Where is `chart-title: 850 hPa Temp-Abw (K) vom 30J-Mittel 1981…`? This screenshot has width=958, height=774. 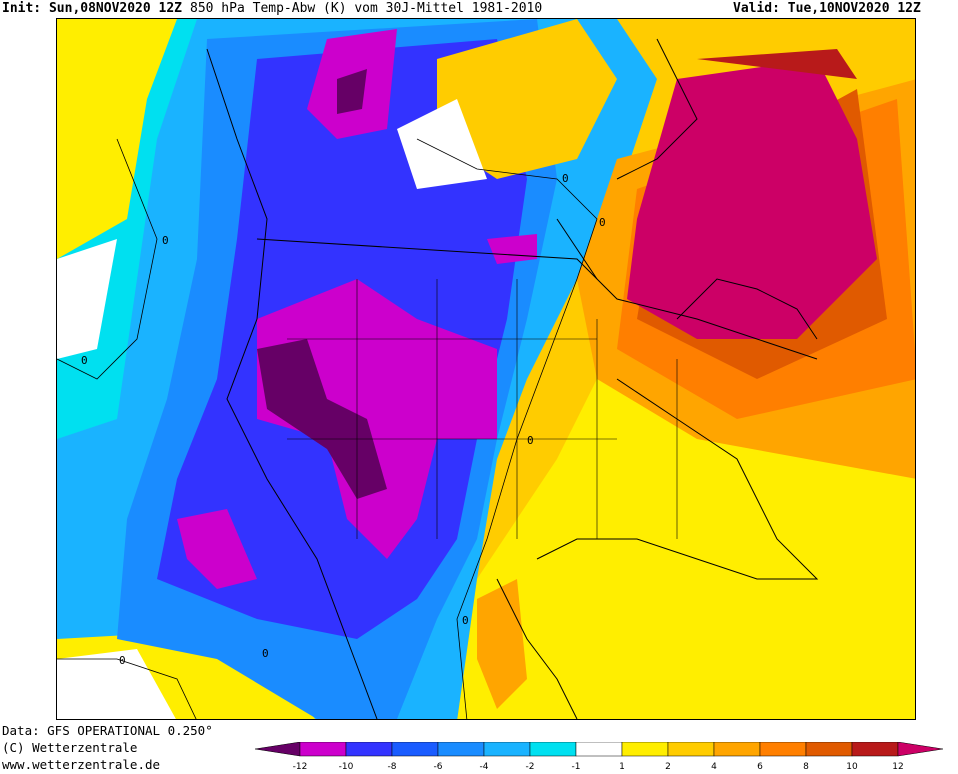
chart-title: 850 hPa Temp-Abw (K) vom 30J-Mittel 1981… is located at coordinates (366, 8).